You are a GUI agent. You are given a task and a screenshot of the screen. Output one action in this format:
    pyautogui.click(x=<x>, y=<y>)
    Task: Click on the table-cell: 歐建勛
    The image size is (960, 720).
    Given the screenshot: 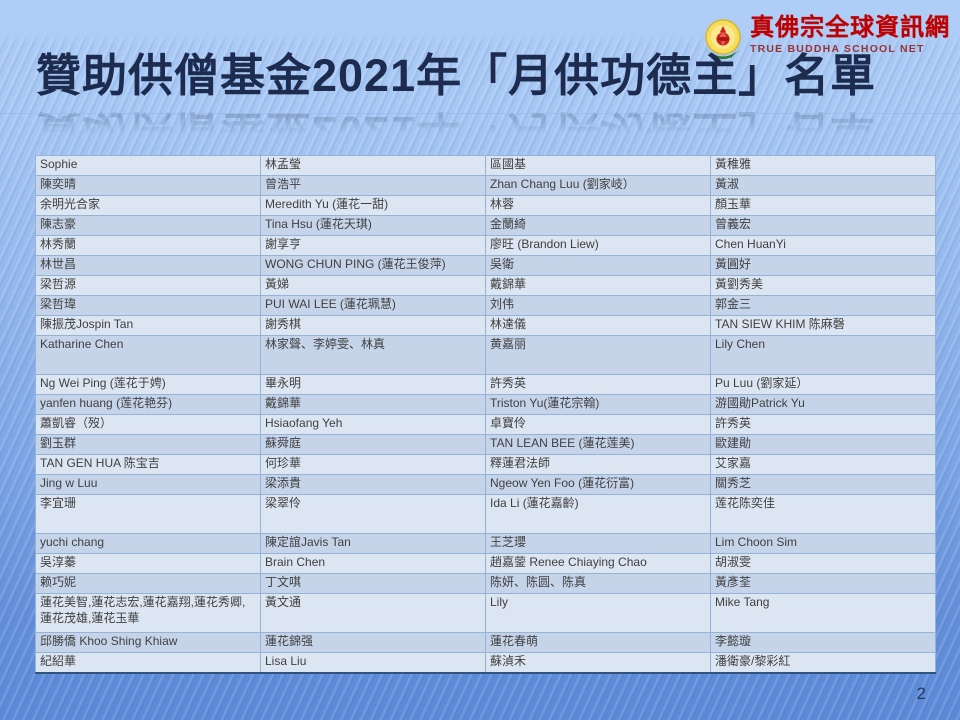 What is the action you would take?
    pyautogui.click(x=823, y=444)
    